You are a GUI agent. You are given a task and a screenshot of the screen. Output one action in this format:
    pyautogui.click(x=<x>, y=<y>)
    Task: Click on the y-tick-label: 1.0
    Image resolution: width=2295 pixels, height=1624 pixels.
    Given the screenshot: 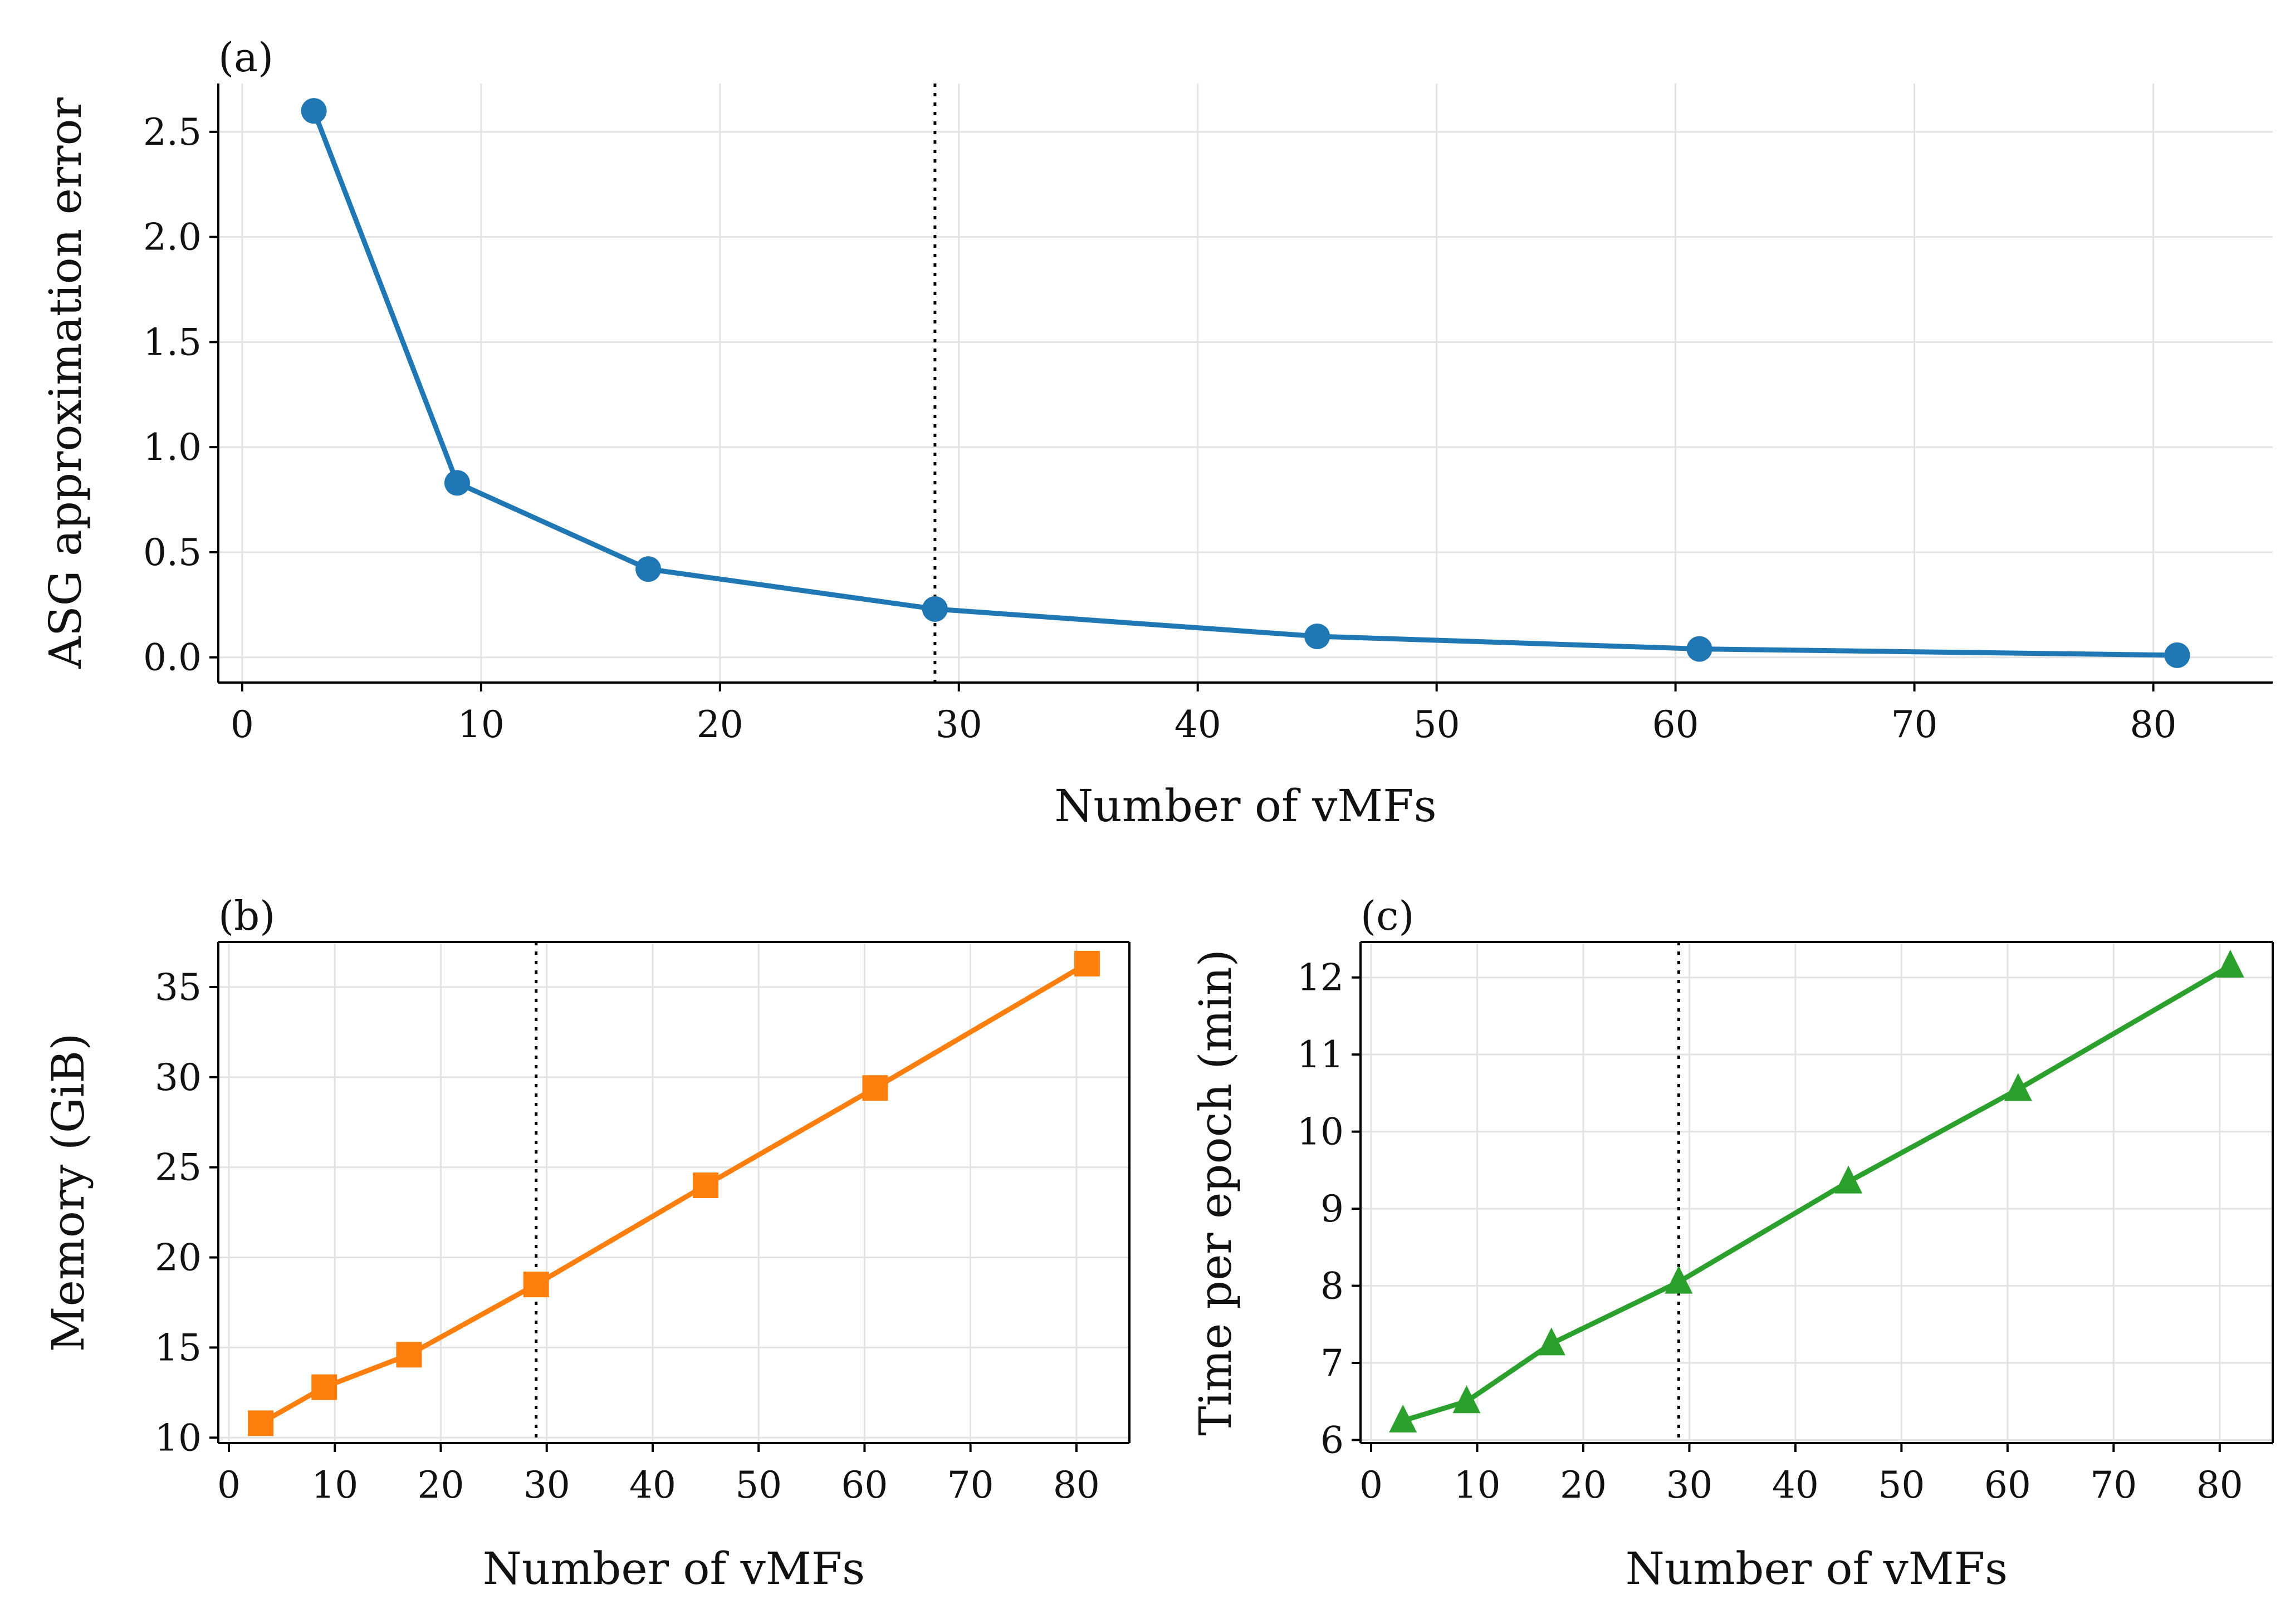 What is the action you would take?
    pyautogui.click(x=173, y=447)
    